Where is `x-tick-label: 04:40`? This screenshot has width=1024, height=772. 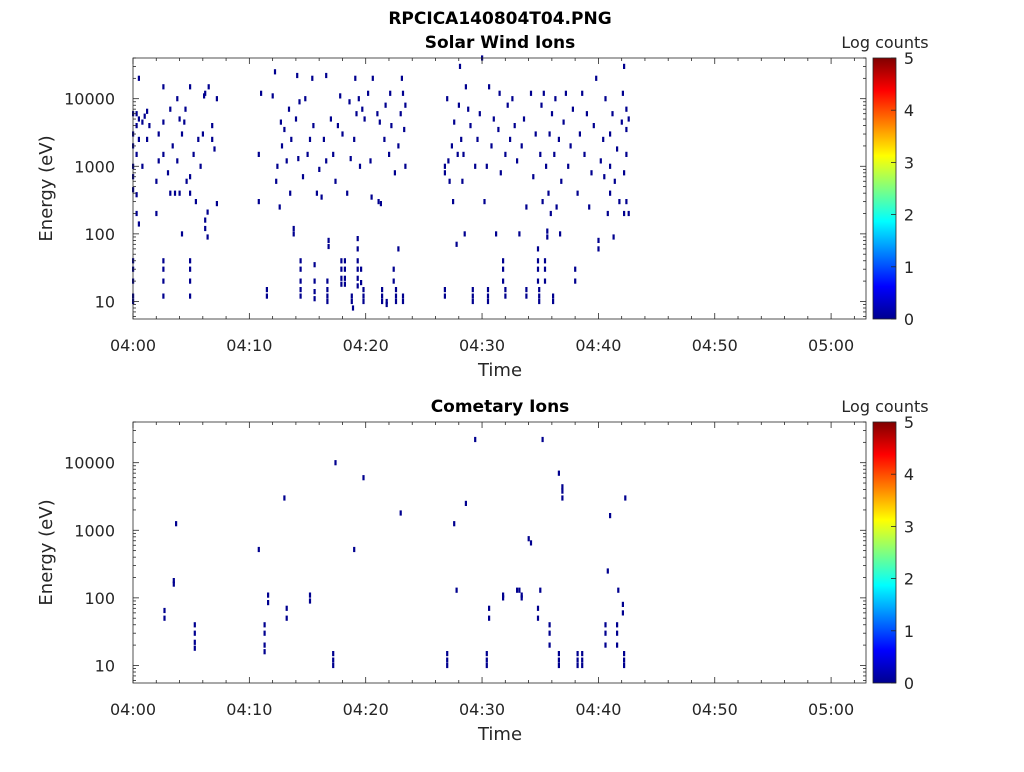 x-tick-label: 04:40 is located at coordinates (598, 345).